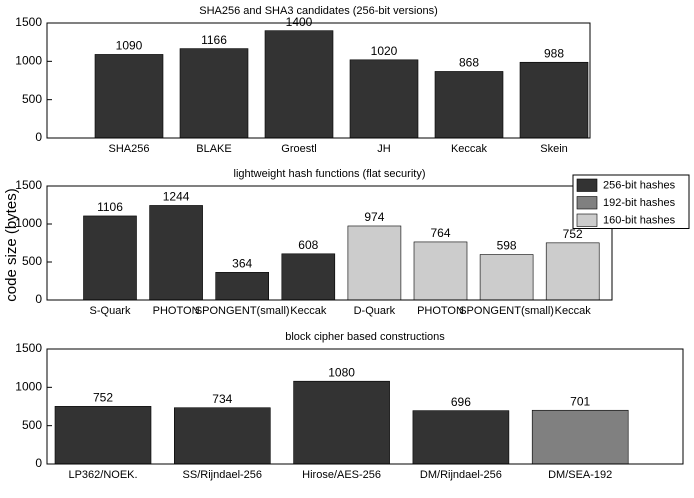  Describe the element at coordinates (639, 186) in the screenshot. I see `legend-label: 256-bit hashes` at that location.